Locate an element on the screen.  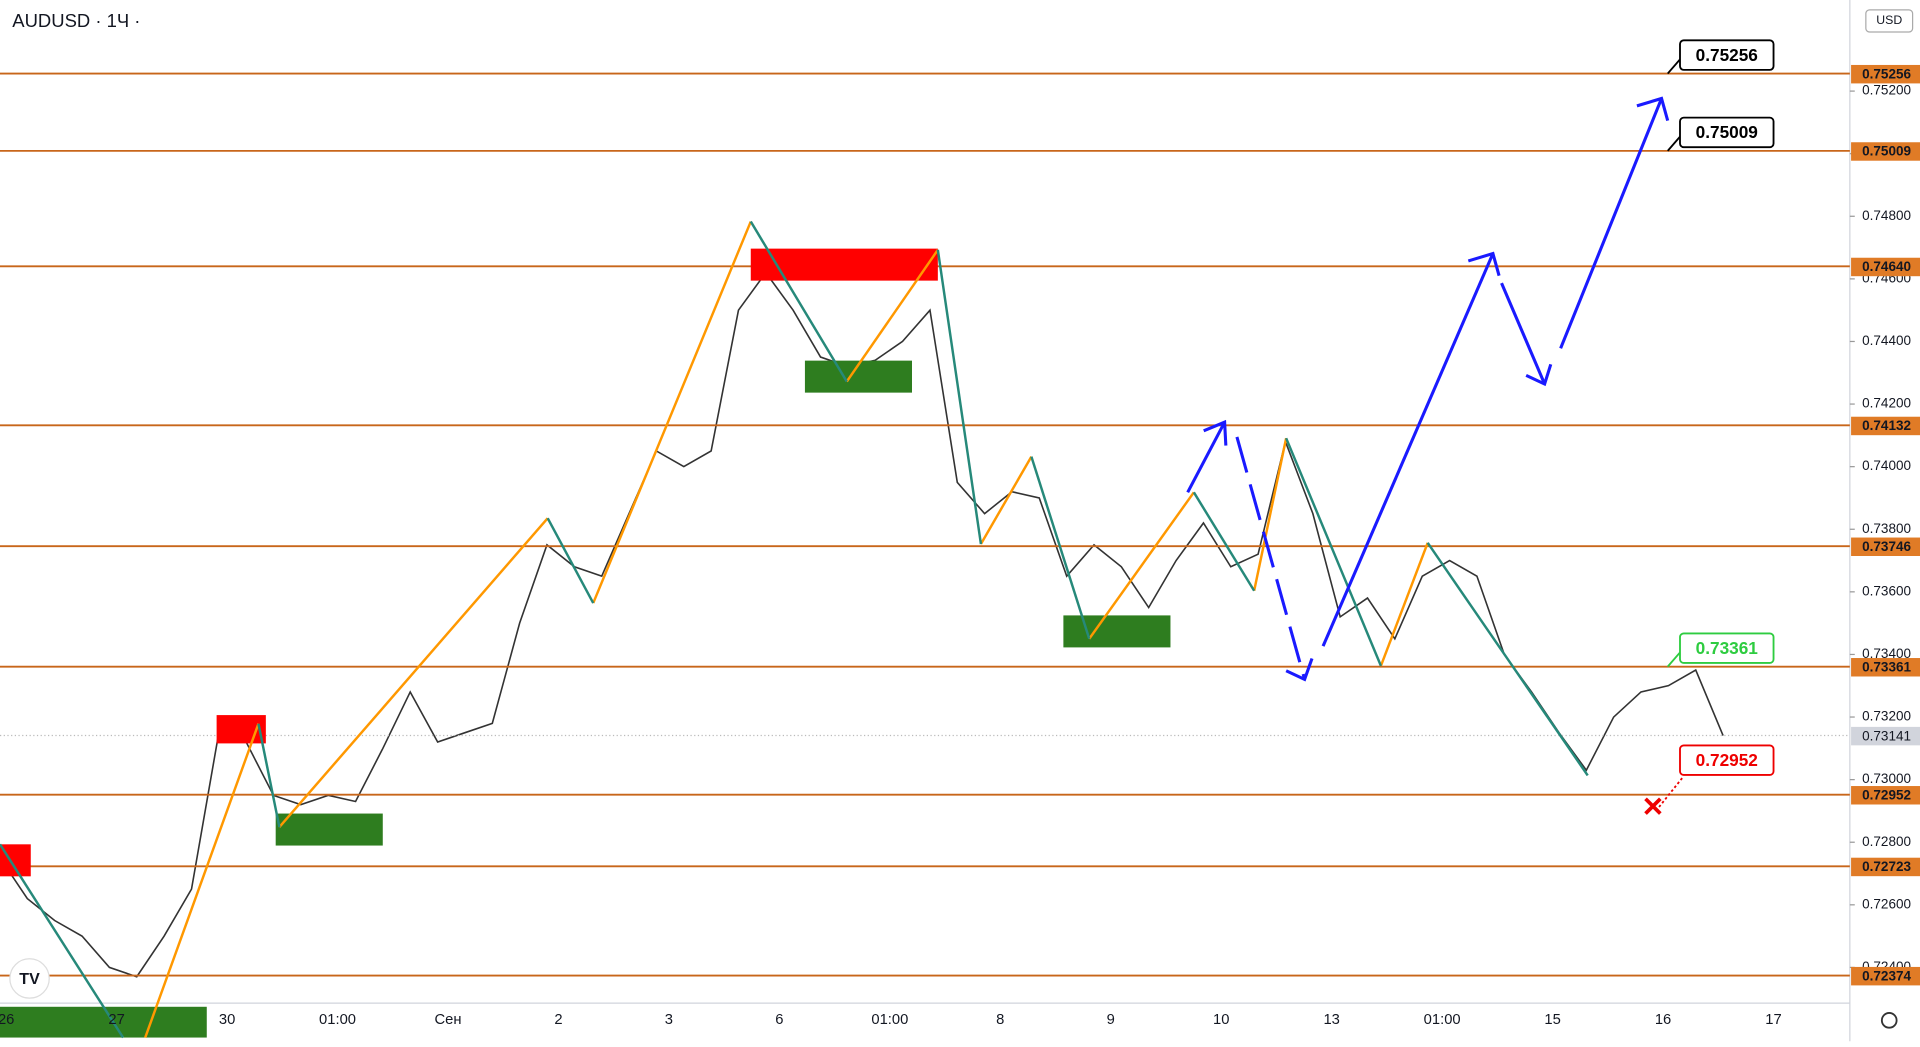
symbol-title: AUDUSD · 1Ч · is located at coordinates (76, 20).